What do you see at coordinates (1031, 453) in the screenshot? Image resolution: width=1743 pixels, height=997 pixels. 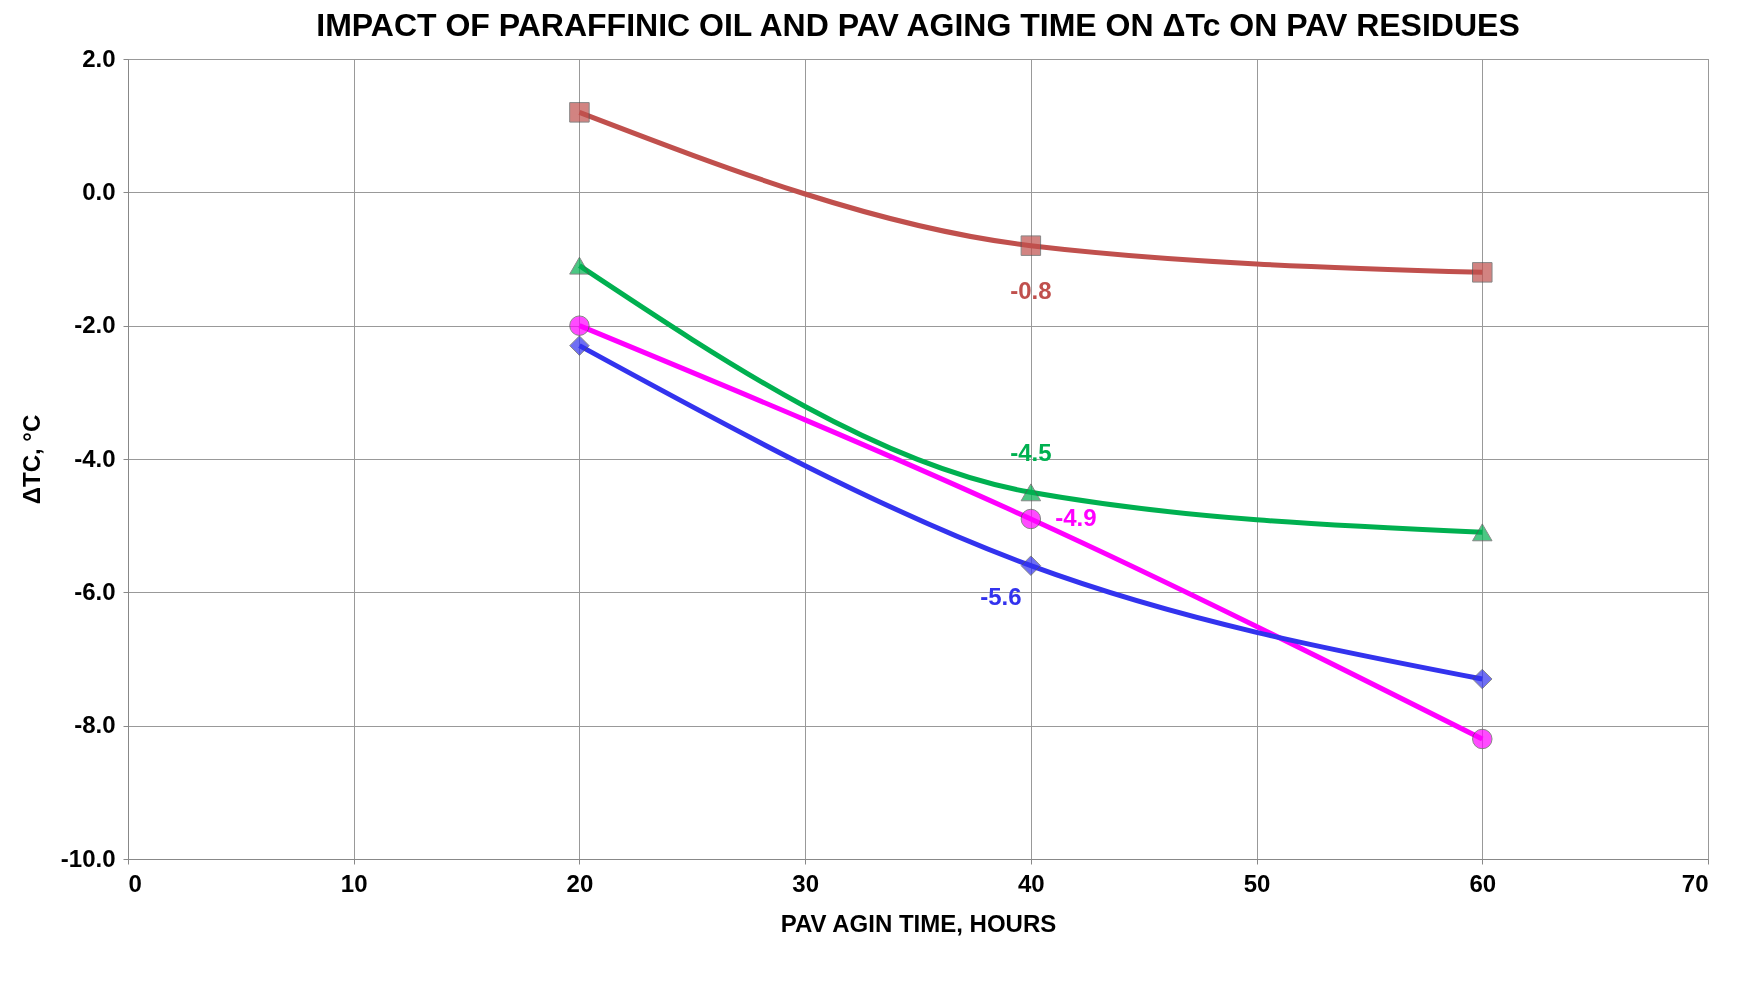 I see `data-label: -4.5` at bounding box center [1031, 453].